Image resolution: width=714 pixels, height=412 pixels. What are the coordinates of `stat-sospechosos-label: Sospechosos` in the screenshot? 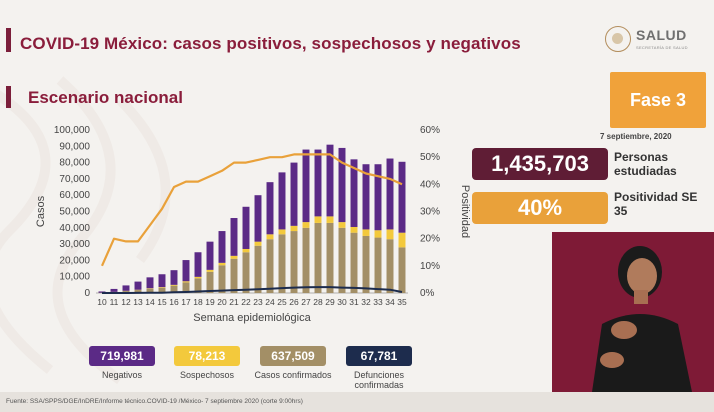 It's located at (207, 375).